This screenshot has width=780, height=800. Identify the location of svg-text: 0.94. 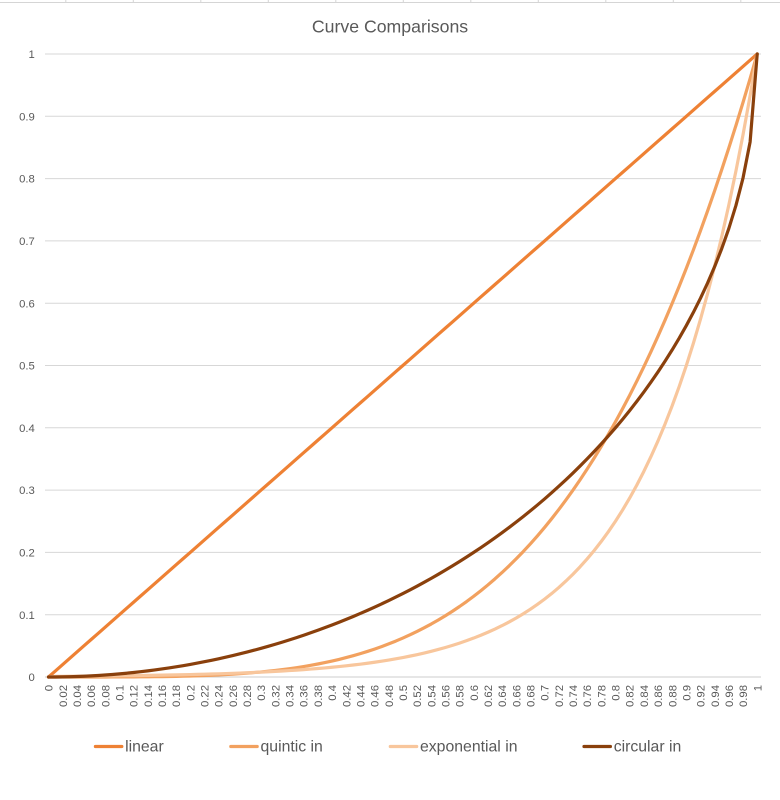
(716, 696).